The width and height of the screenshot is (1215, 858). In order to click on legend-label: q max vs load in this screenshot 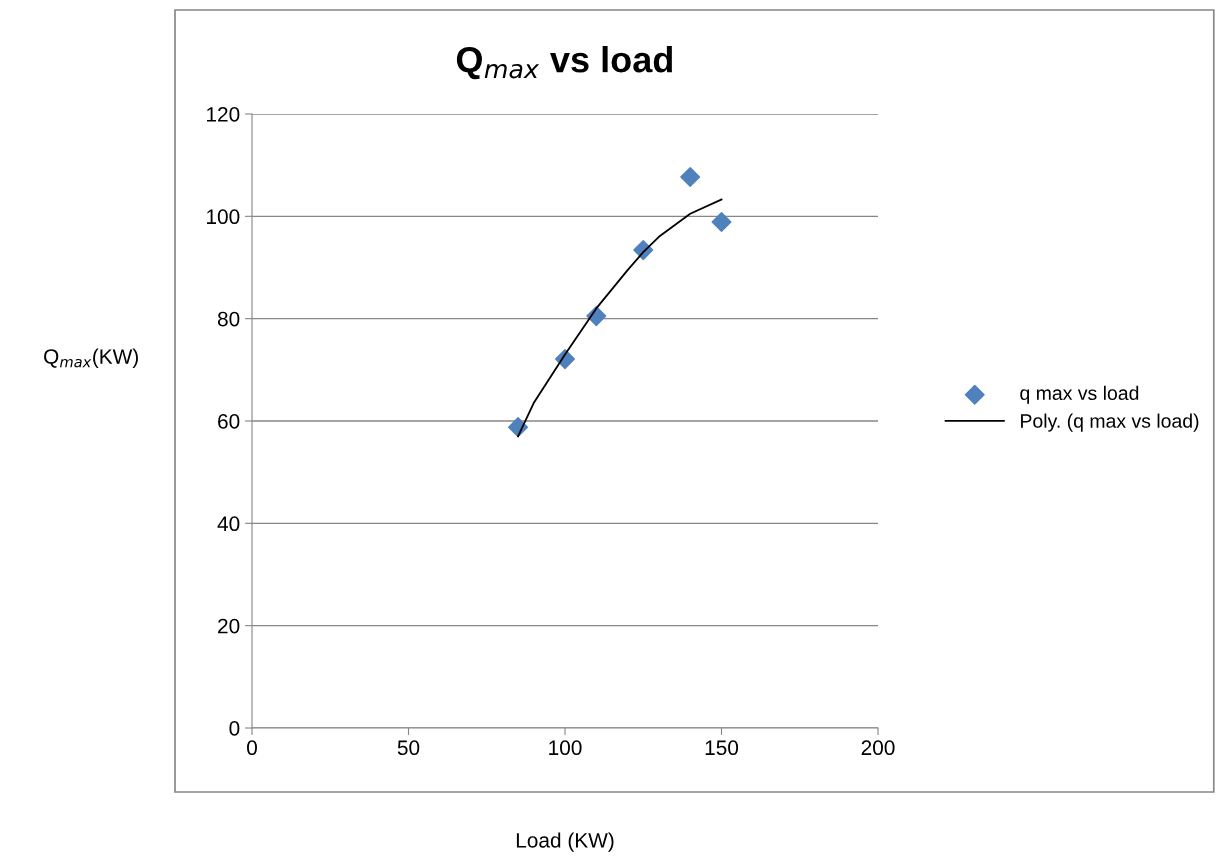, I will do `click(1079, 394)`.